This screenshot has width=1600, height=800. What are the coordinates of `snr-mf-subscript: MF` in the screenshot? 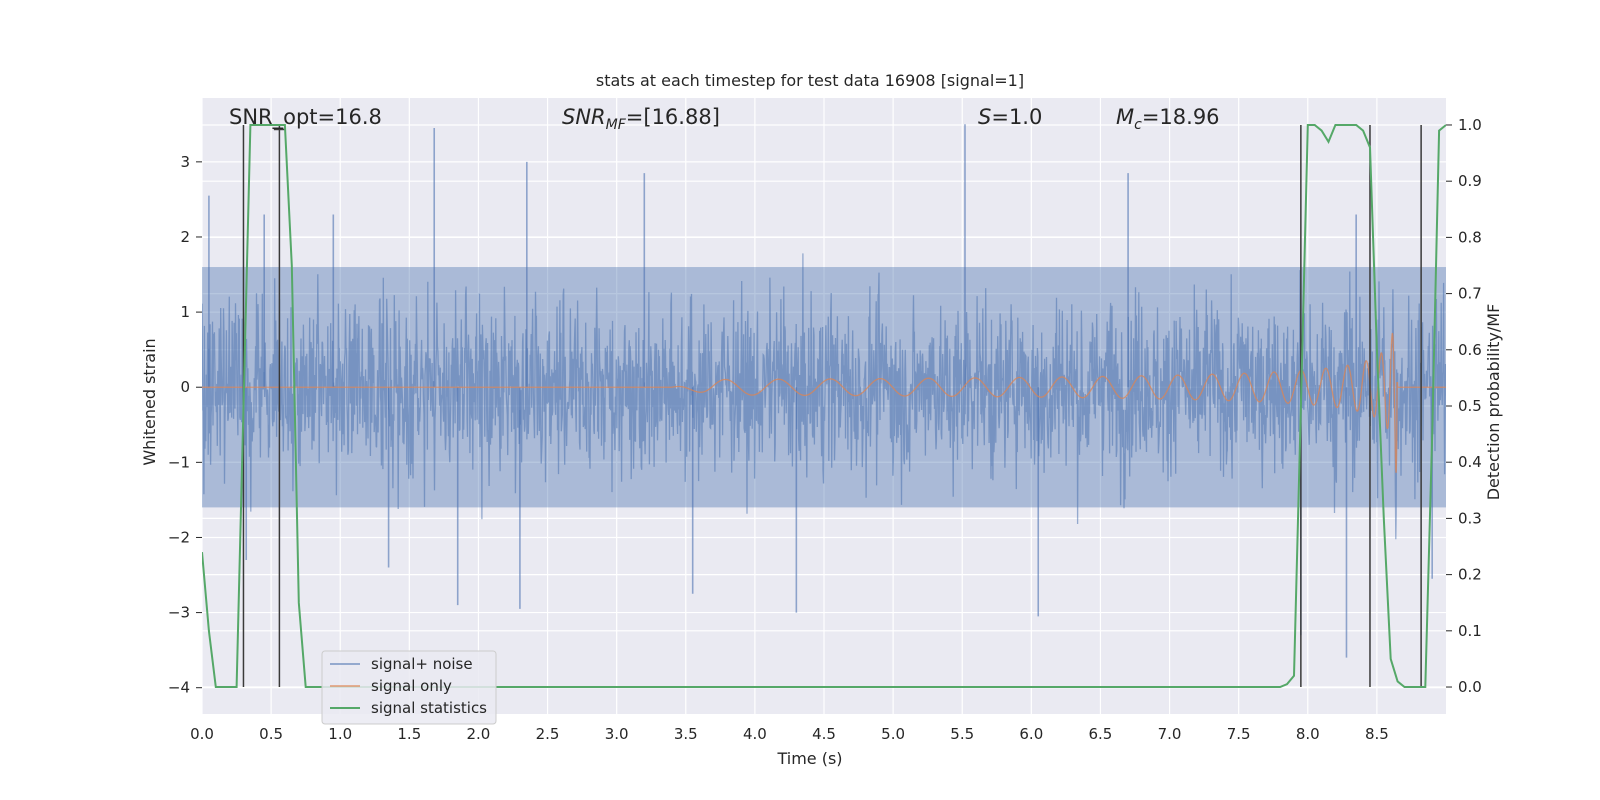 It's located at (616, 125).